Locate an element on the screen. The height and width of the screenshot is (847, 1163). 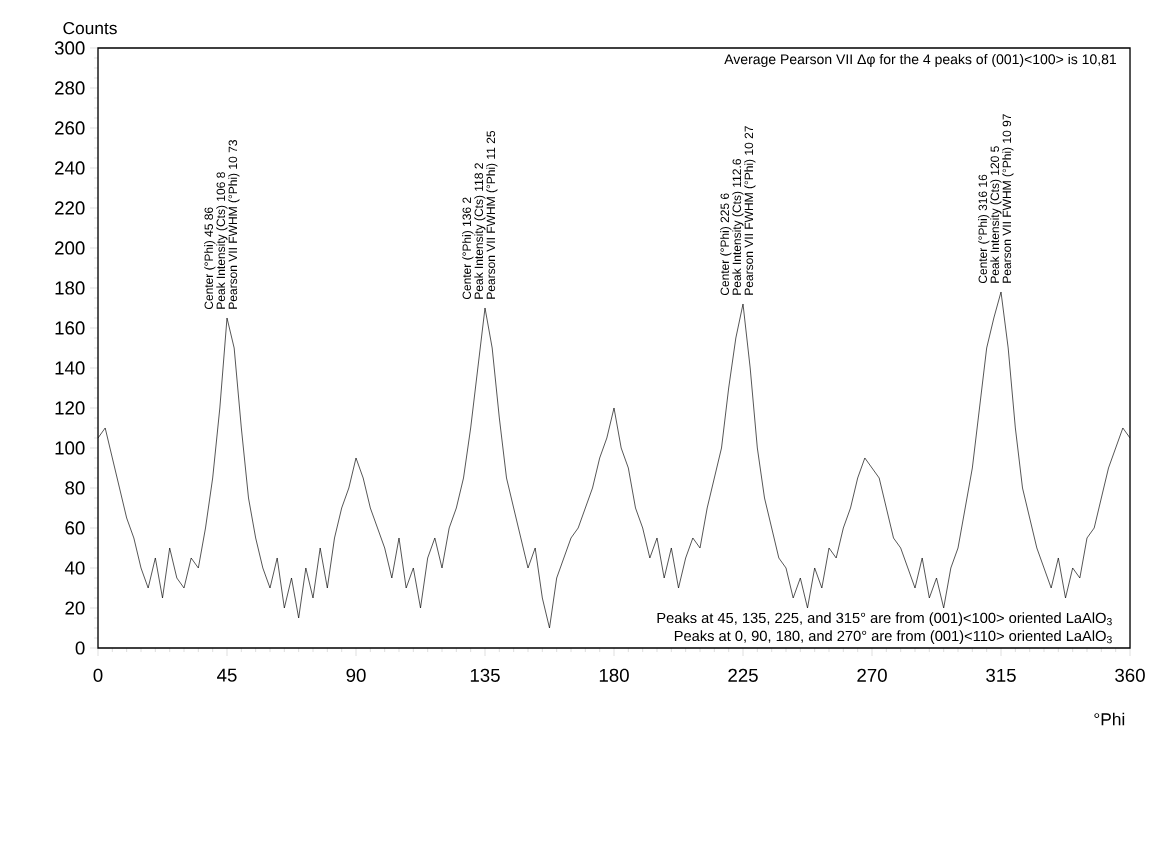
y-tick-label: 140 is located at coordinates (70, 368).